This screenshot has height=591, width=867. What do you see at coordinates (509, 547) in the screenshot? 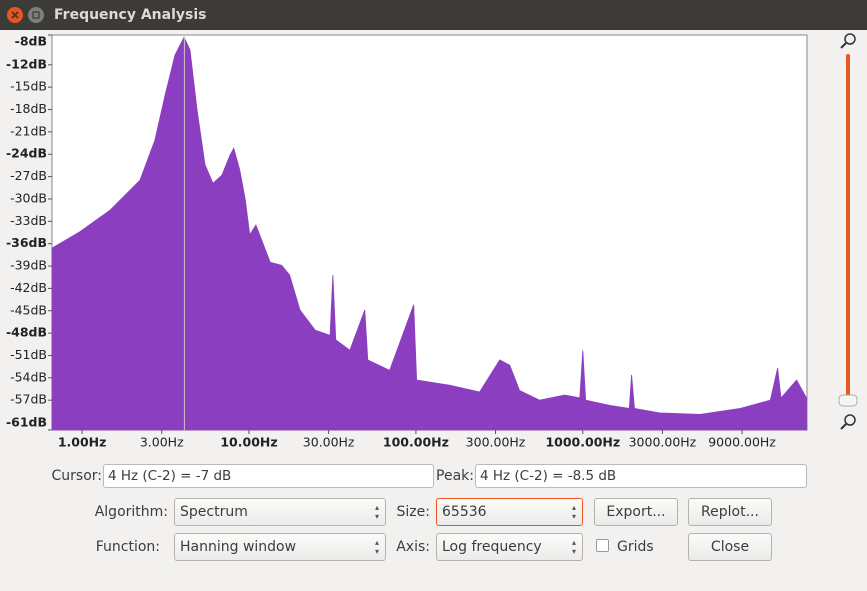
I see `axis-combo: Log frequency` at bounding box center [509, 547].